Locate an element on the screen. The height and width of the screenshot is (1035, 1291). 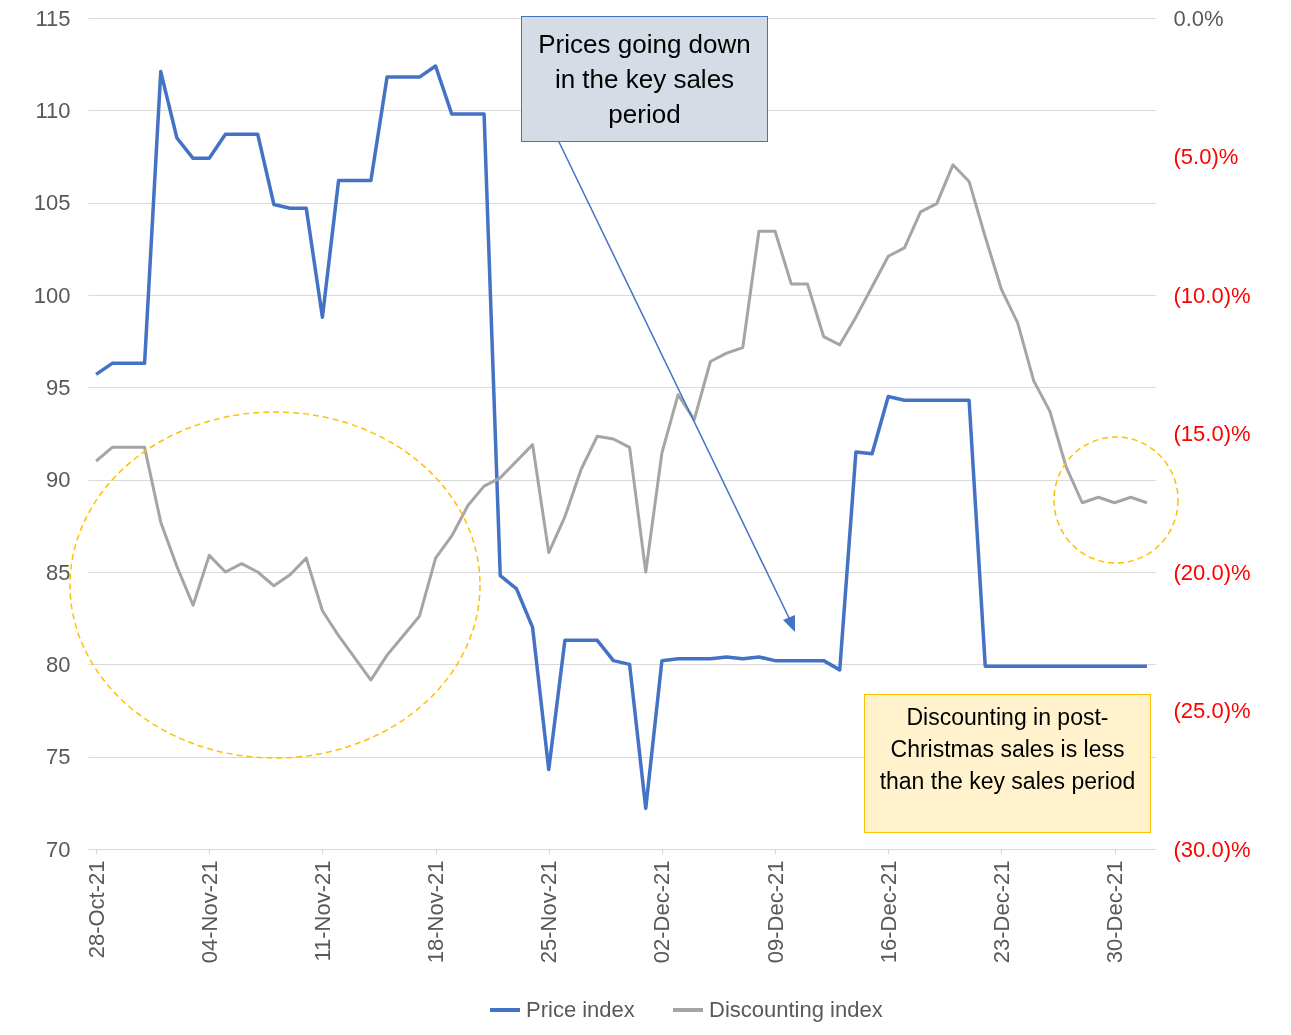
y-tick-label: 80 is located at coordinates (58, 664).